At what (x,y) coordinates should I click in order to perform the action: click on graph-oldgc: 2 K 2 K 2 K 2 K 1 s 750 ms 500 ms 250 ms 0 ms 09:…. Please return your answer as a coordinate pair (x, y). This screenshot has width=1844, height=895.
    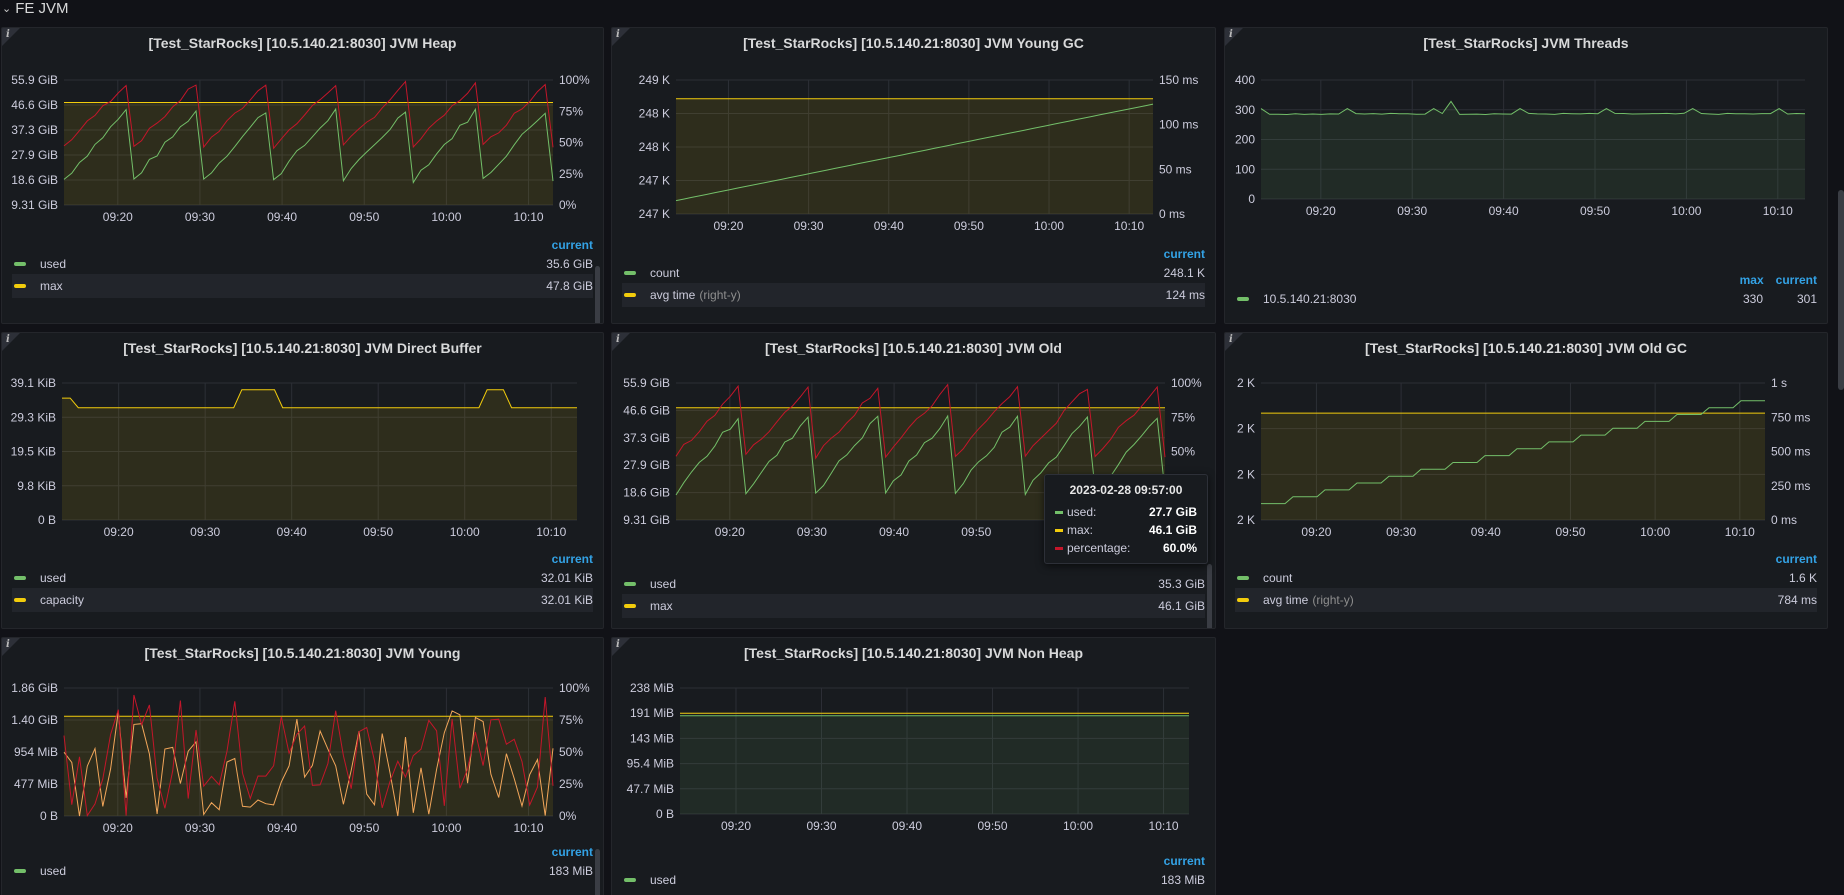
    Looking at the image, I should click on (1526, 481).